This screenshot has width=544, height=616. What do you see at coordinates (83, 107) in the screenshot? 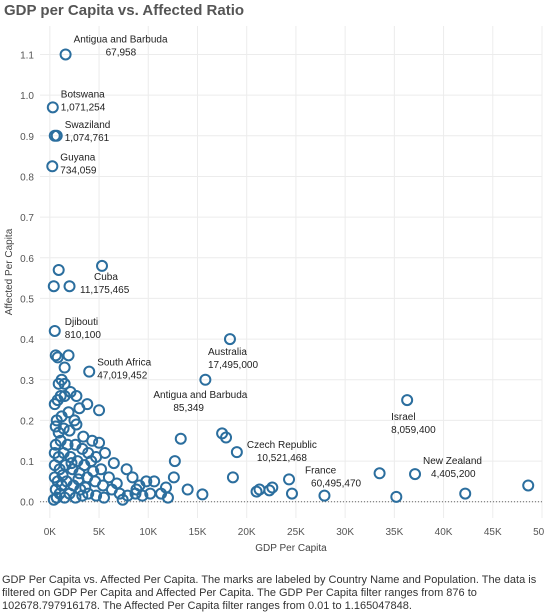
I see `point-label-population: 1,071,254` at bounding box center [83, 107].